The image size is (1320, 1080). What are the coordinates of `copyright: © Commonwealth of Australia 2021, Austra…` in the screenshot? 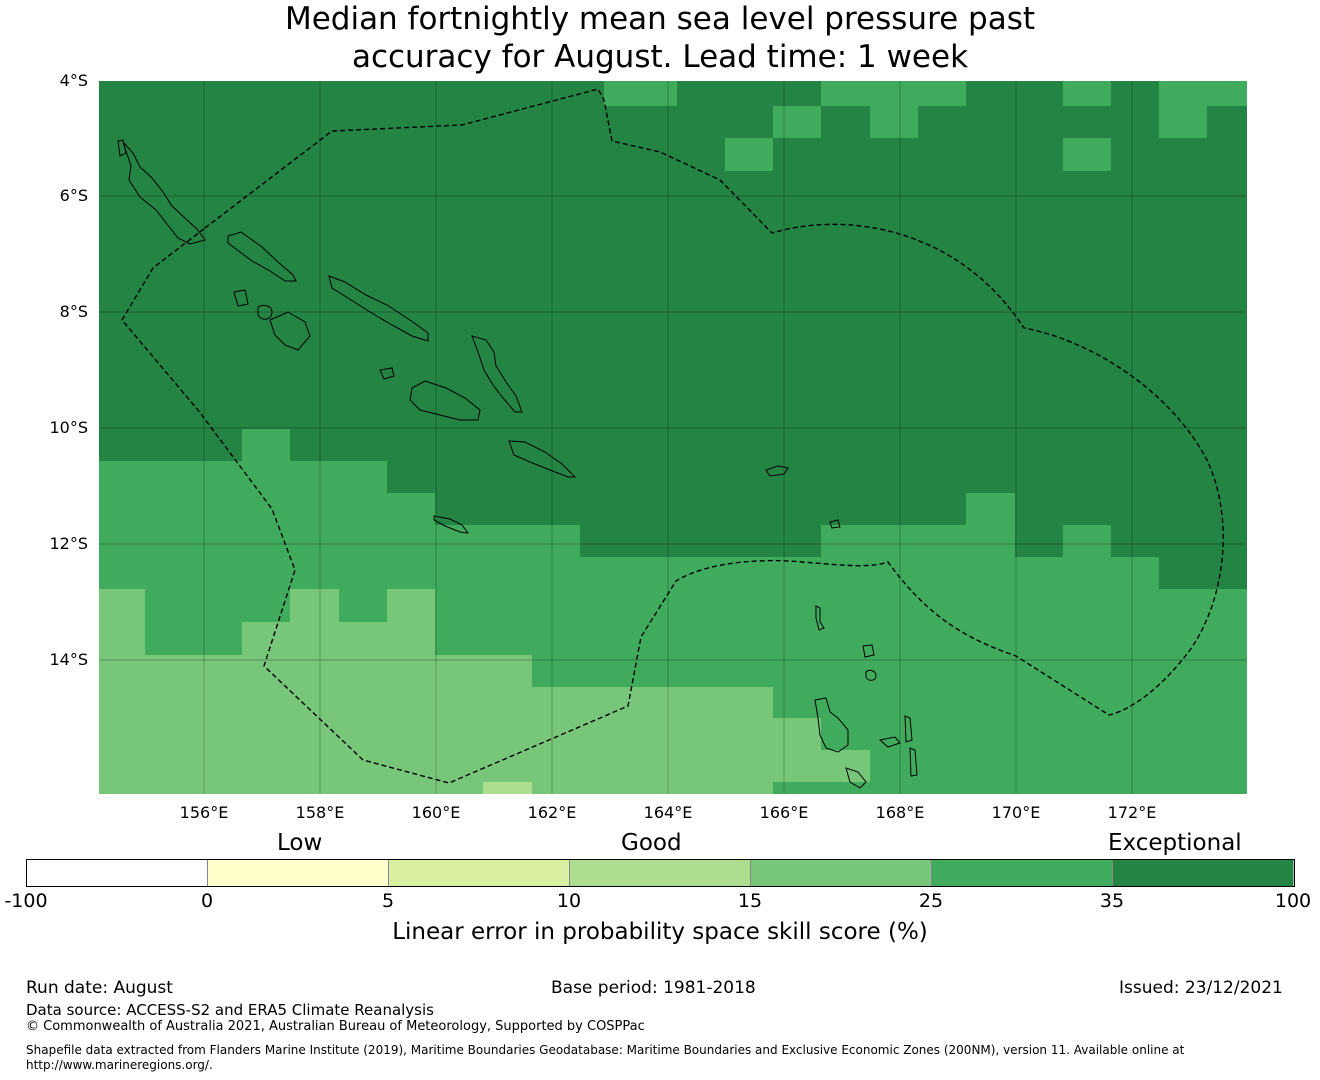 It's located at (335, 1026).